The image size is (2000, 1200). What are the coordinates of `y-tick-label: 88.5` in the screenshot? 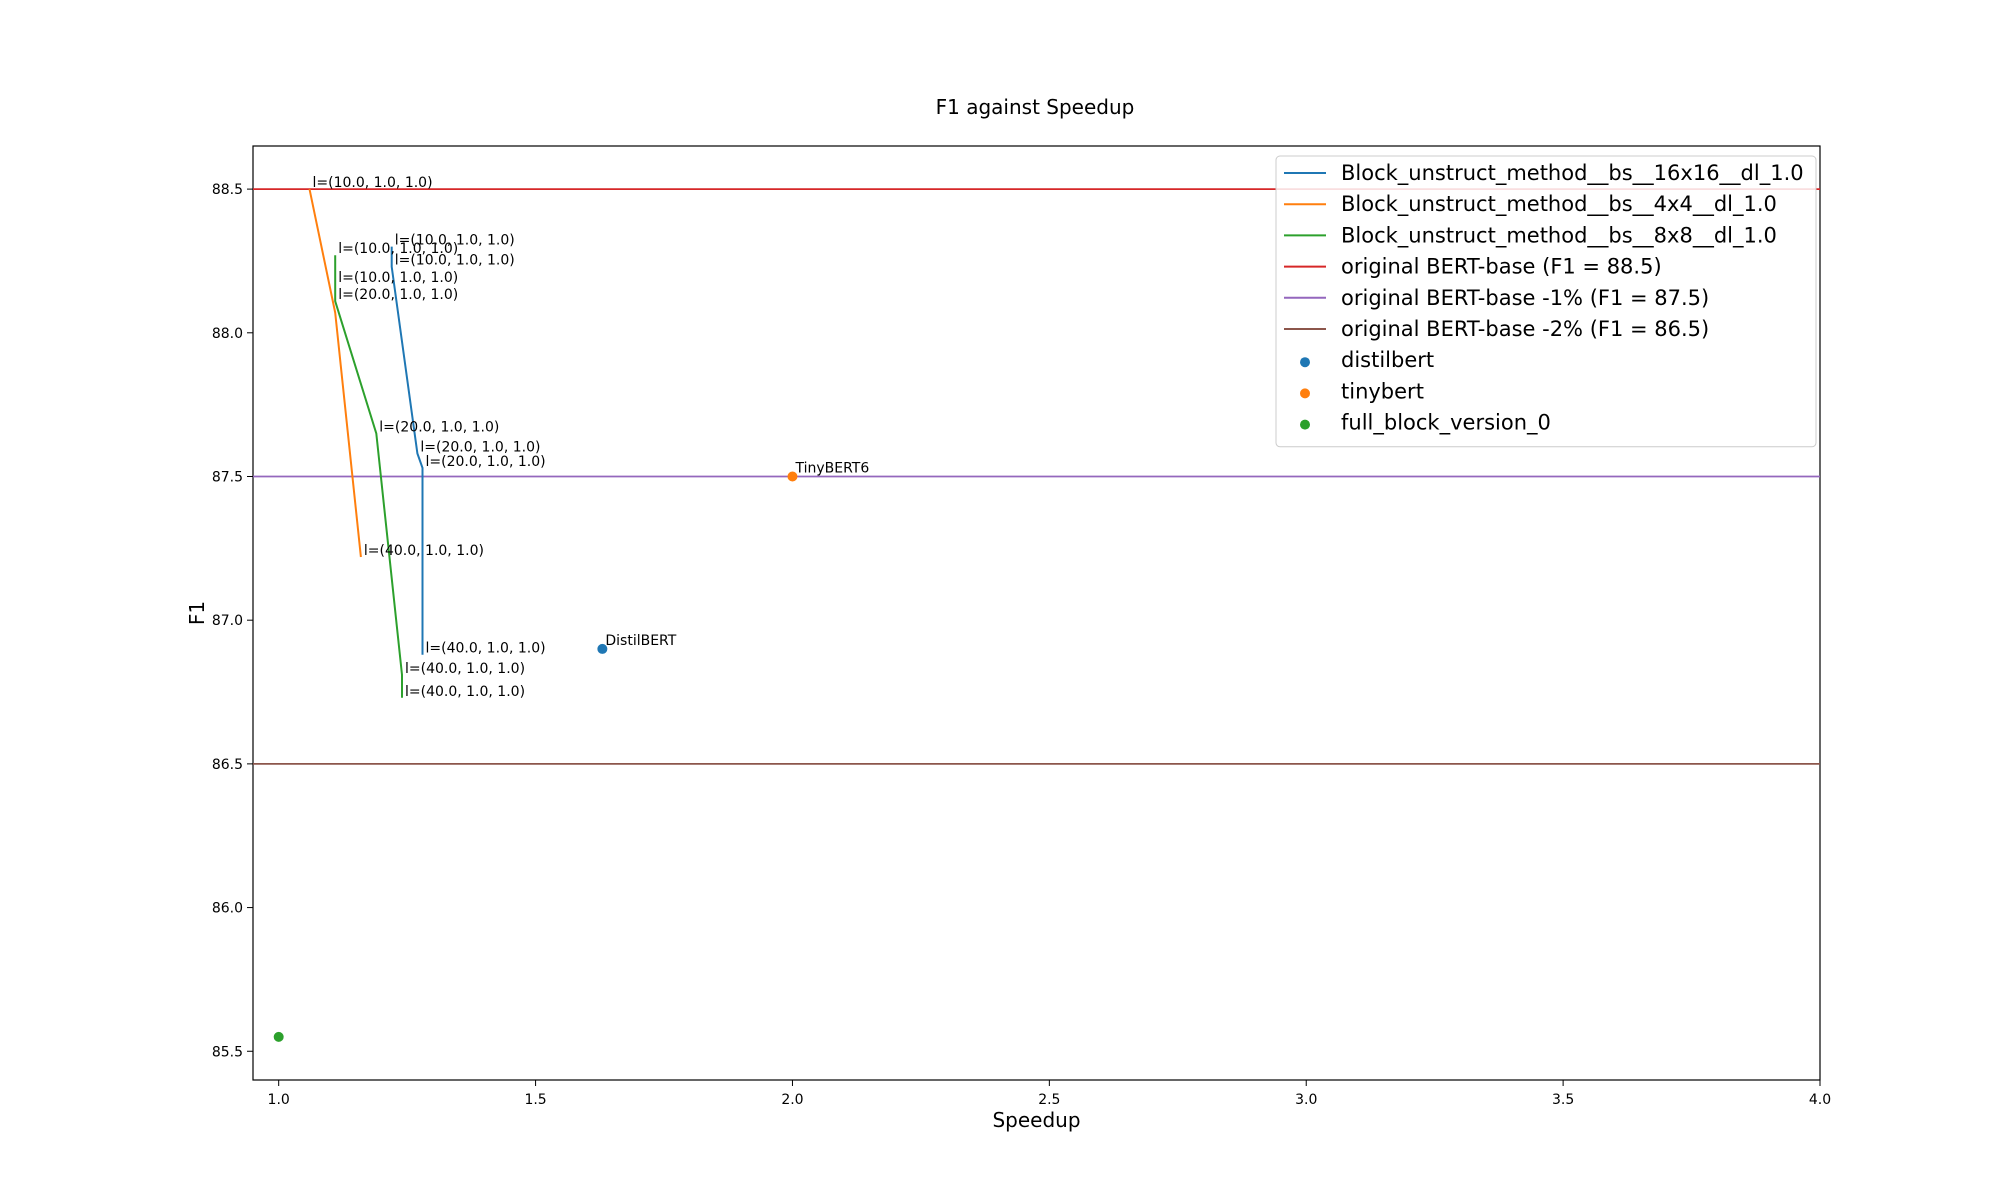 It's located at (227, 190).